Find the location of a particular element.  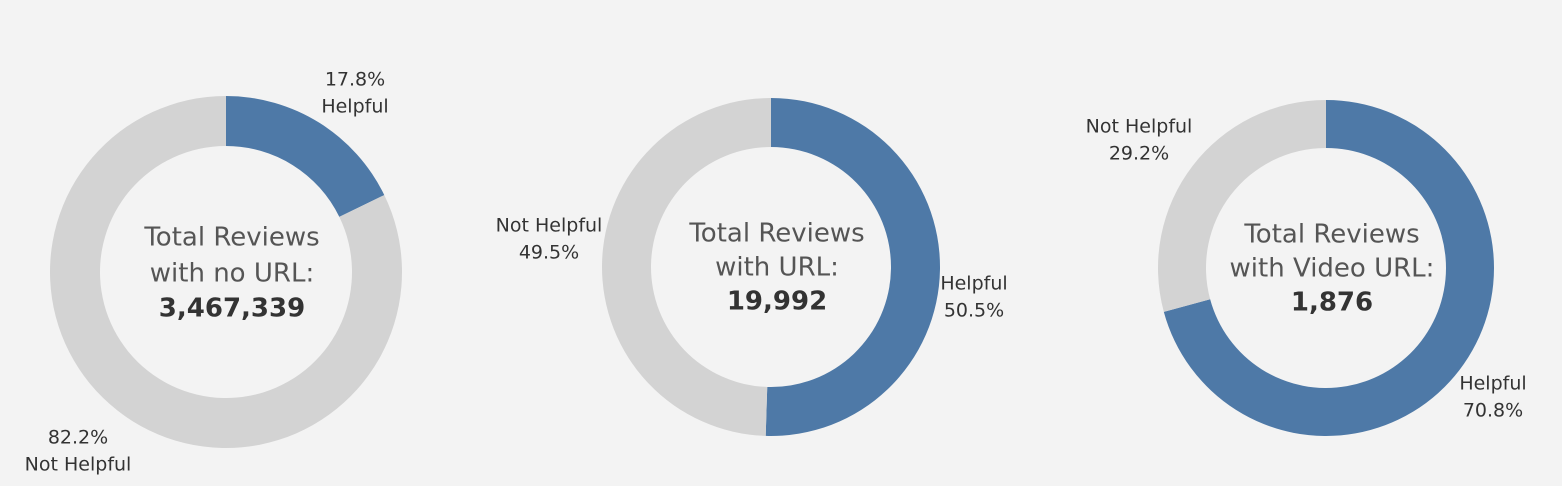

slice-percent-label: 82.2% is located at coordinates (78, 438).